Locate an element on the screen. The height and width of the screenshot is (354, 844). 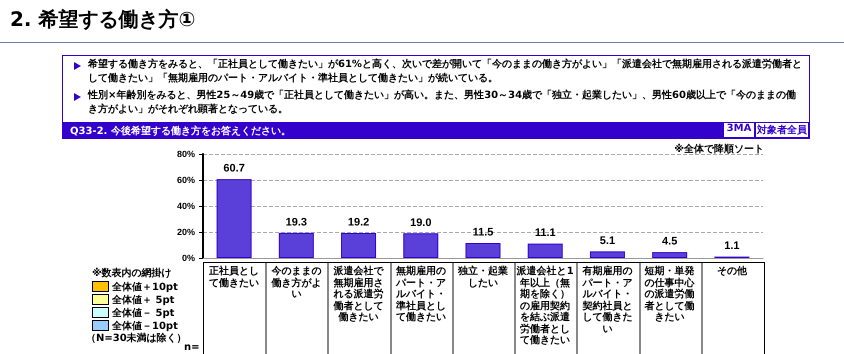
y-tick-label: 20% is located at coordinates (185, 232).